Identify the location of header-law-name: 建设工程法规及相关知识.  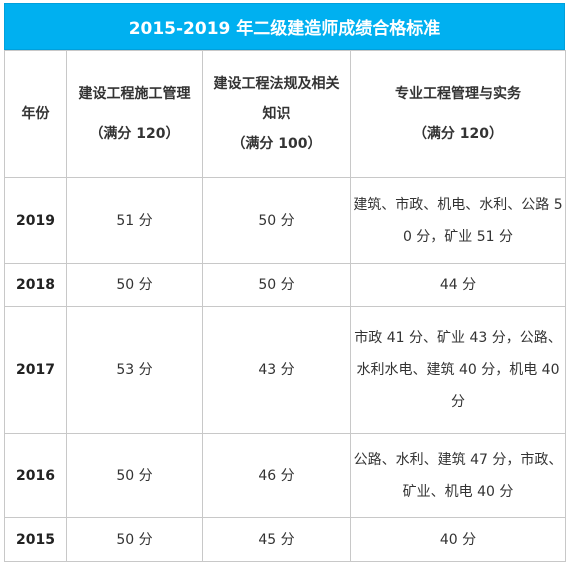
(276, 99).